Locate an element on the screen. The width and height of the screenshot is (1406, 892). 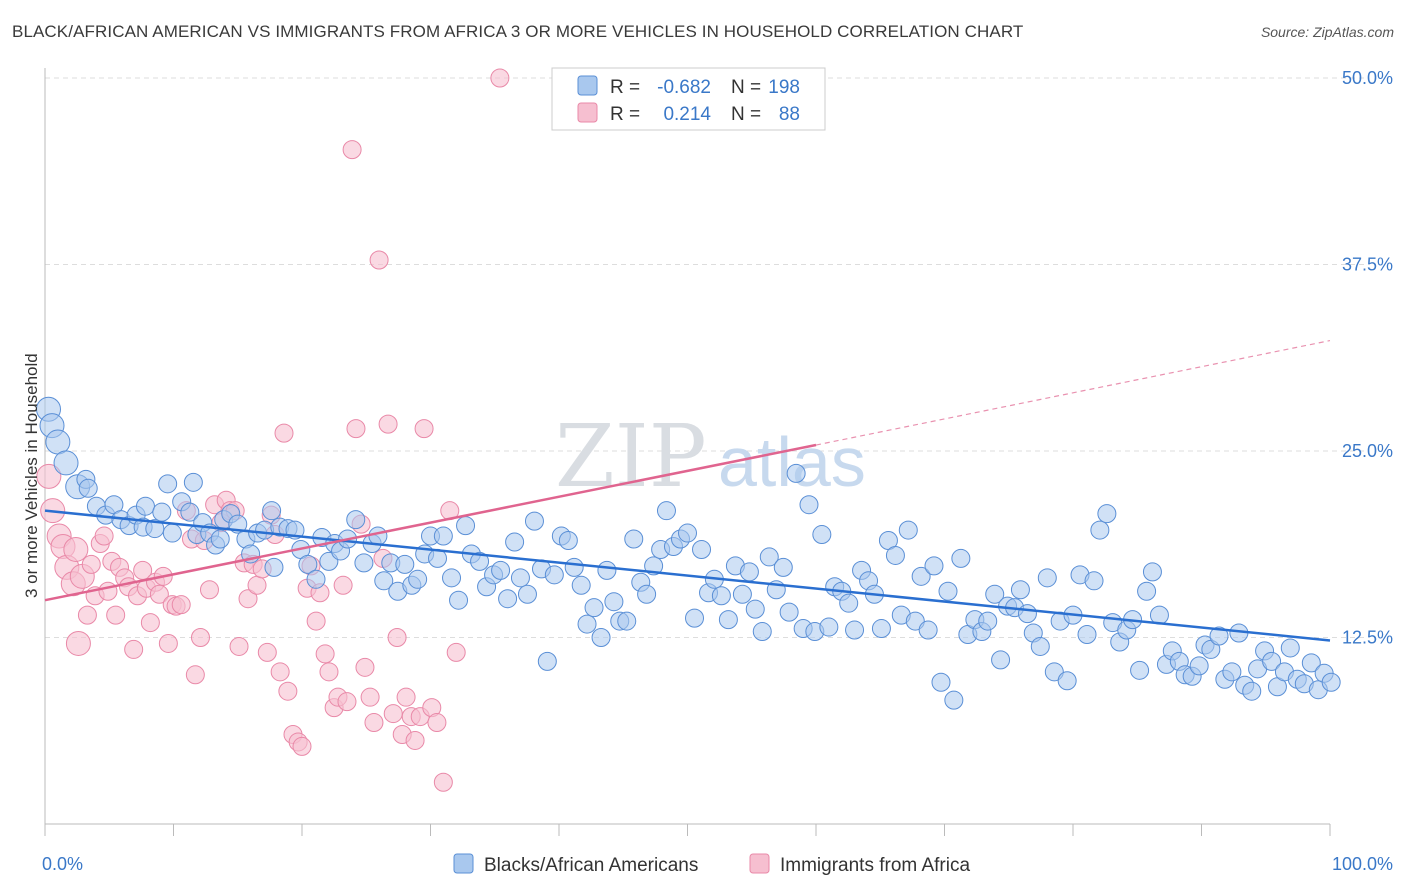
legend-r-value-1: -0.682 is located at coordinates (684, 87).